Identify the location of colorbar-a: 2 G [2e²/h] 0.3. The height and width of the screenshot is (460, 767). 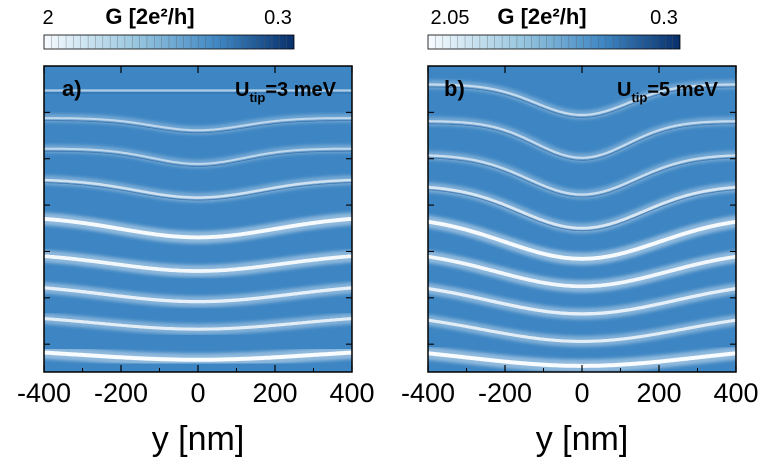
(168, 27).